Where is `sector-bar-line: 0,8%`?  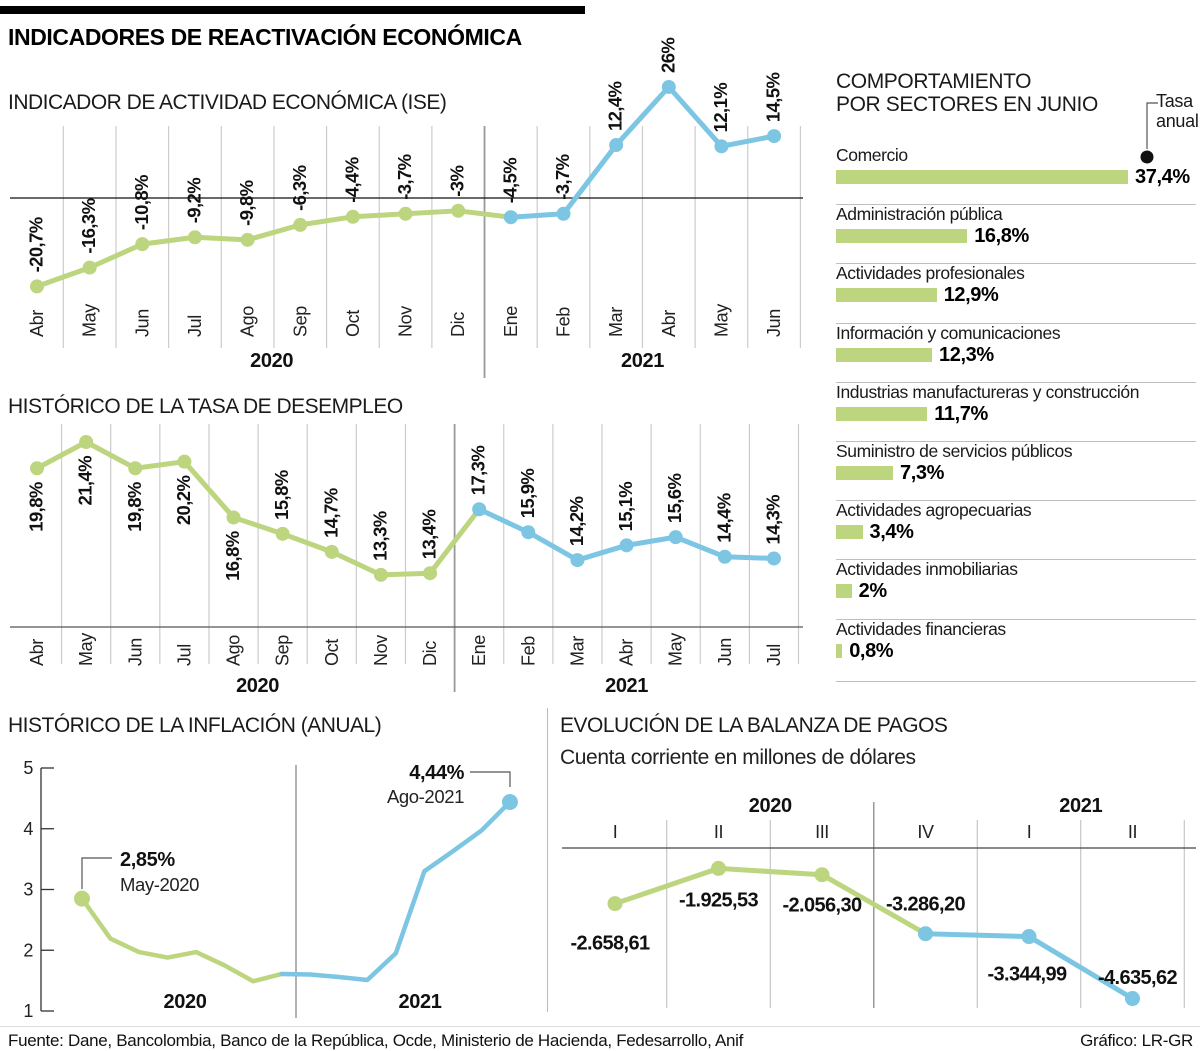 sector-bar-line: 0,8% is located at coordinates (1016, 650).